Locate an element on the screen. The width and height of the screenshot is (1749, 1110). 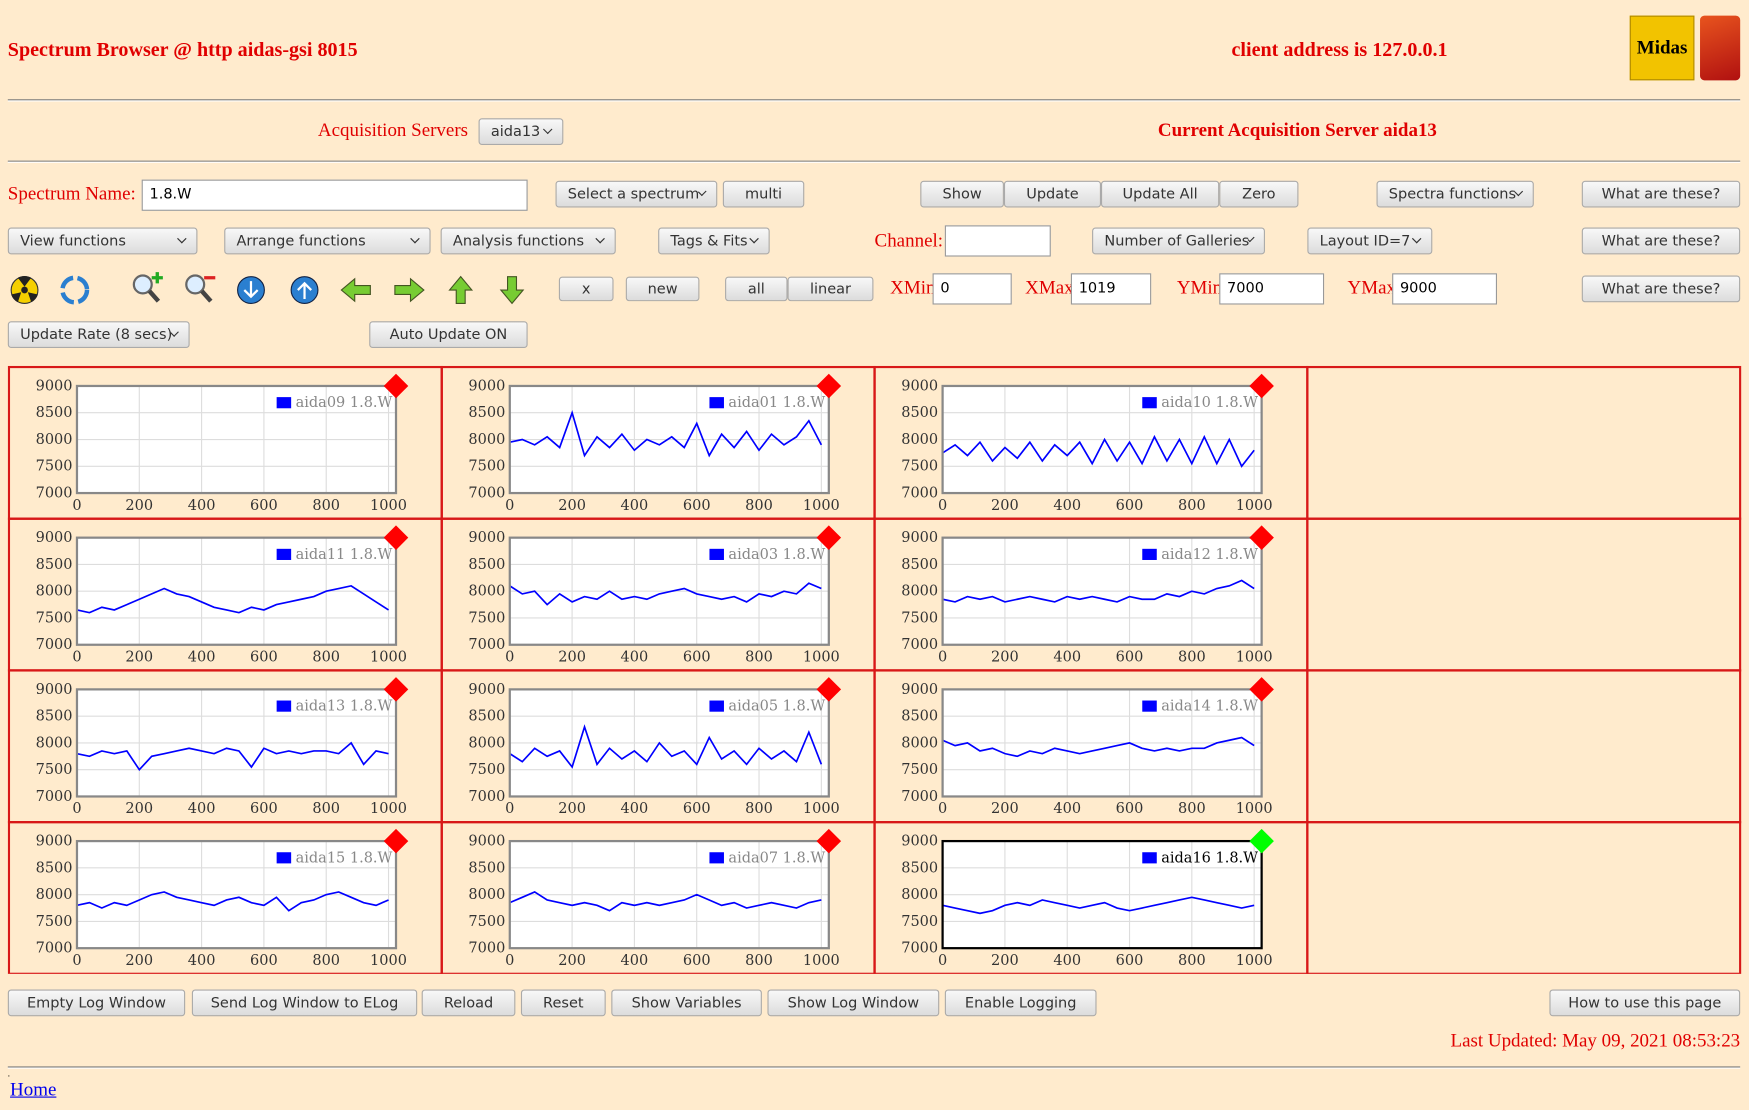
layout-select: Layout ID=7 is located at coordinates (1370, 241).